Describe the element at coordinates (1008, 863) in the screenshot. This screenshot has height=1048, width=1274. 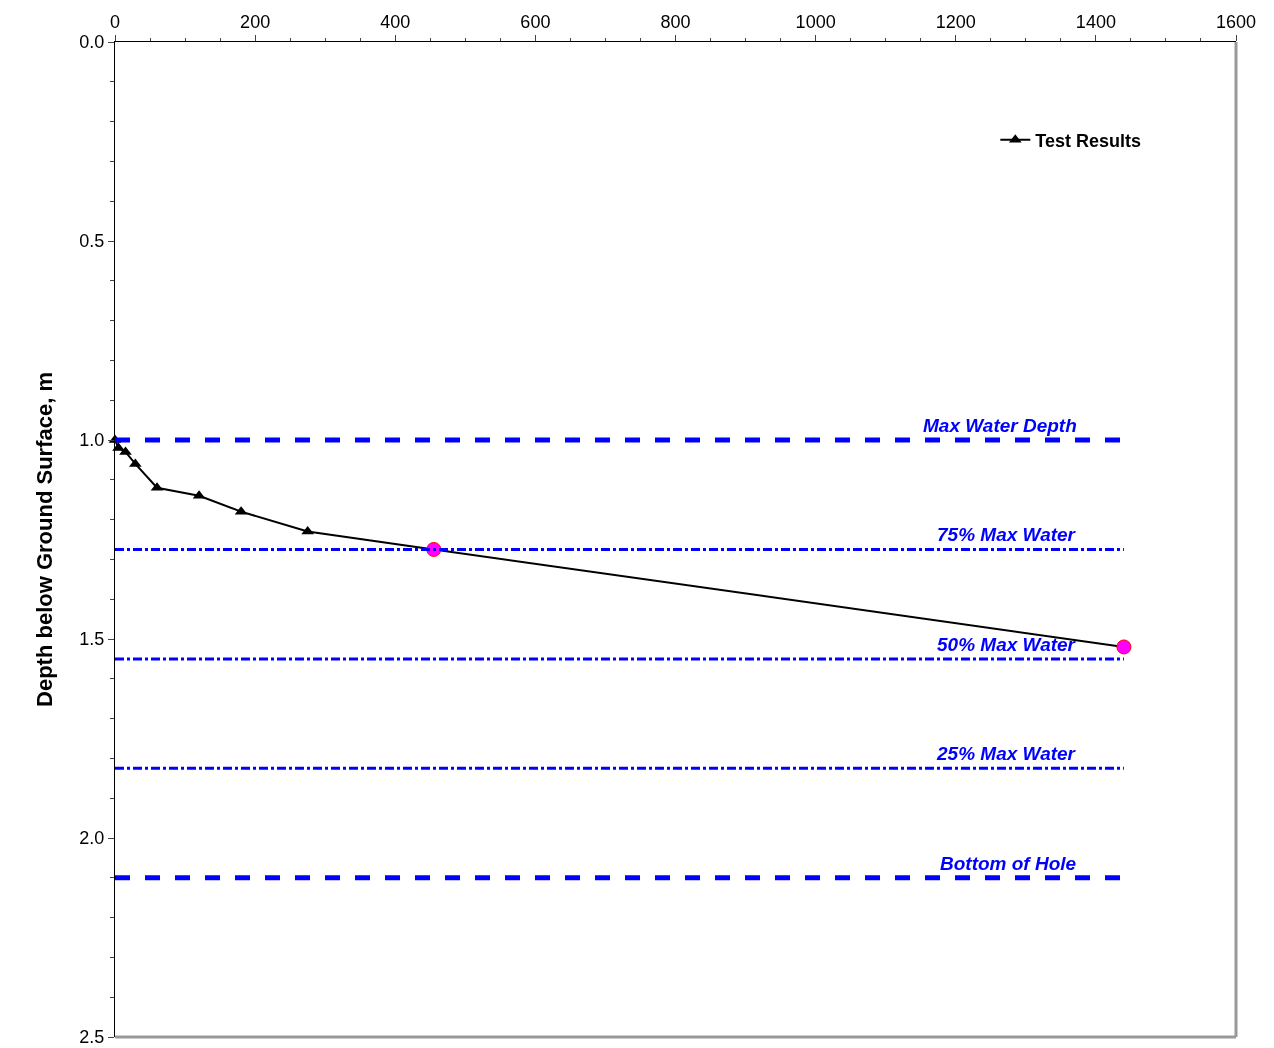
I see `ref-line-label: Bottom of Hole` at that location.